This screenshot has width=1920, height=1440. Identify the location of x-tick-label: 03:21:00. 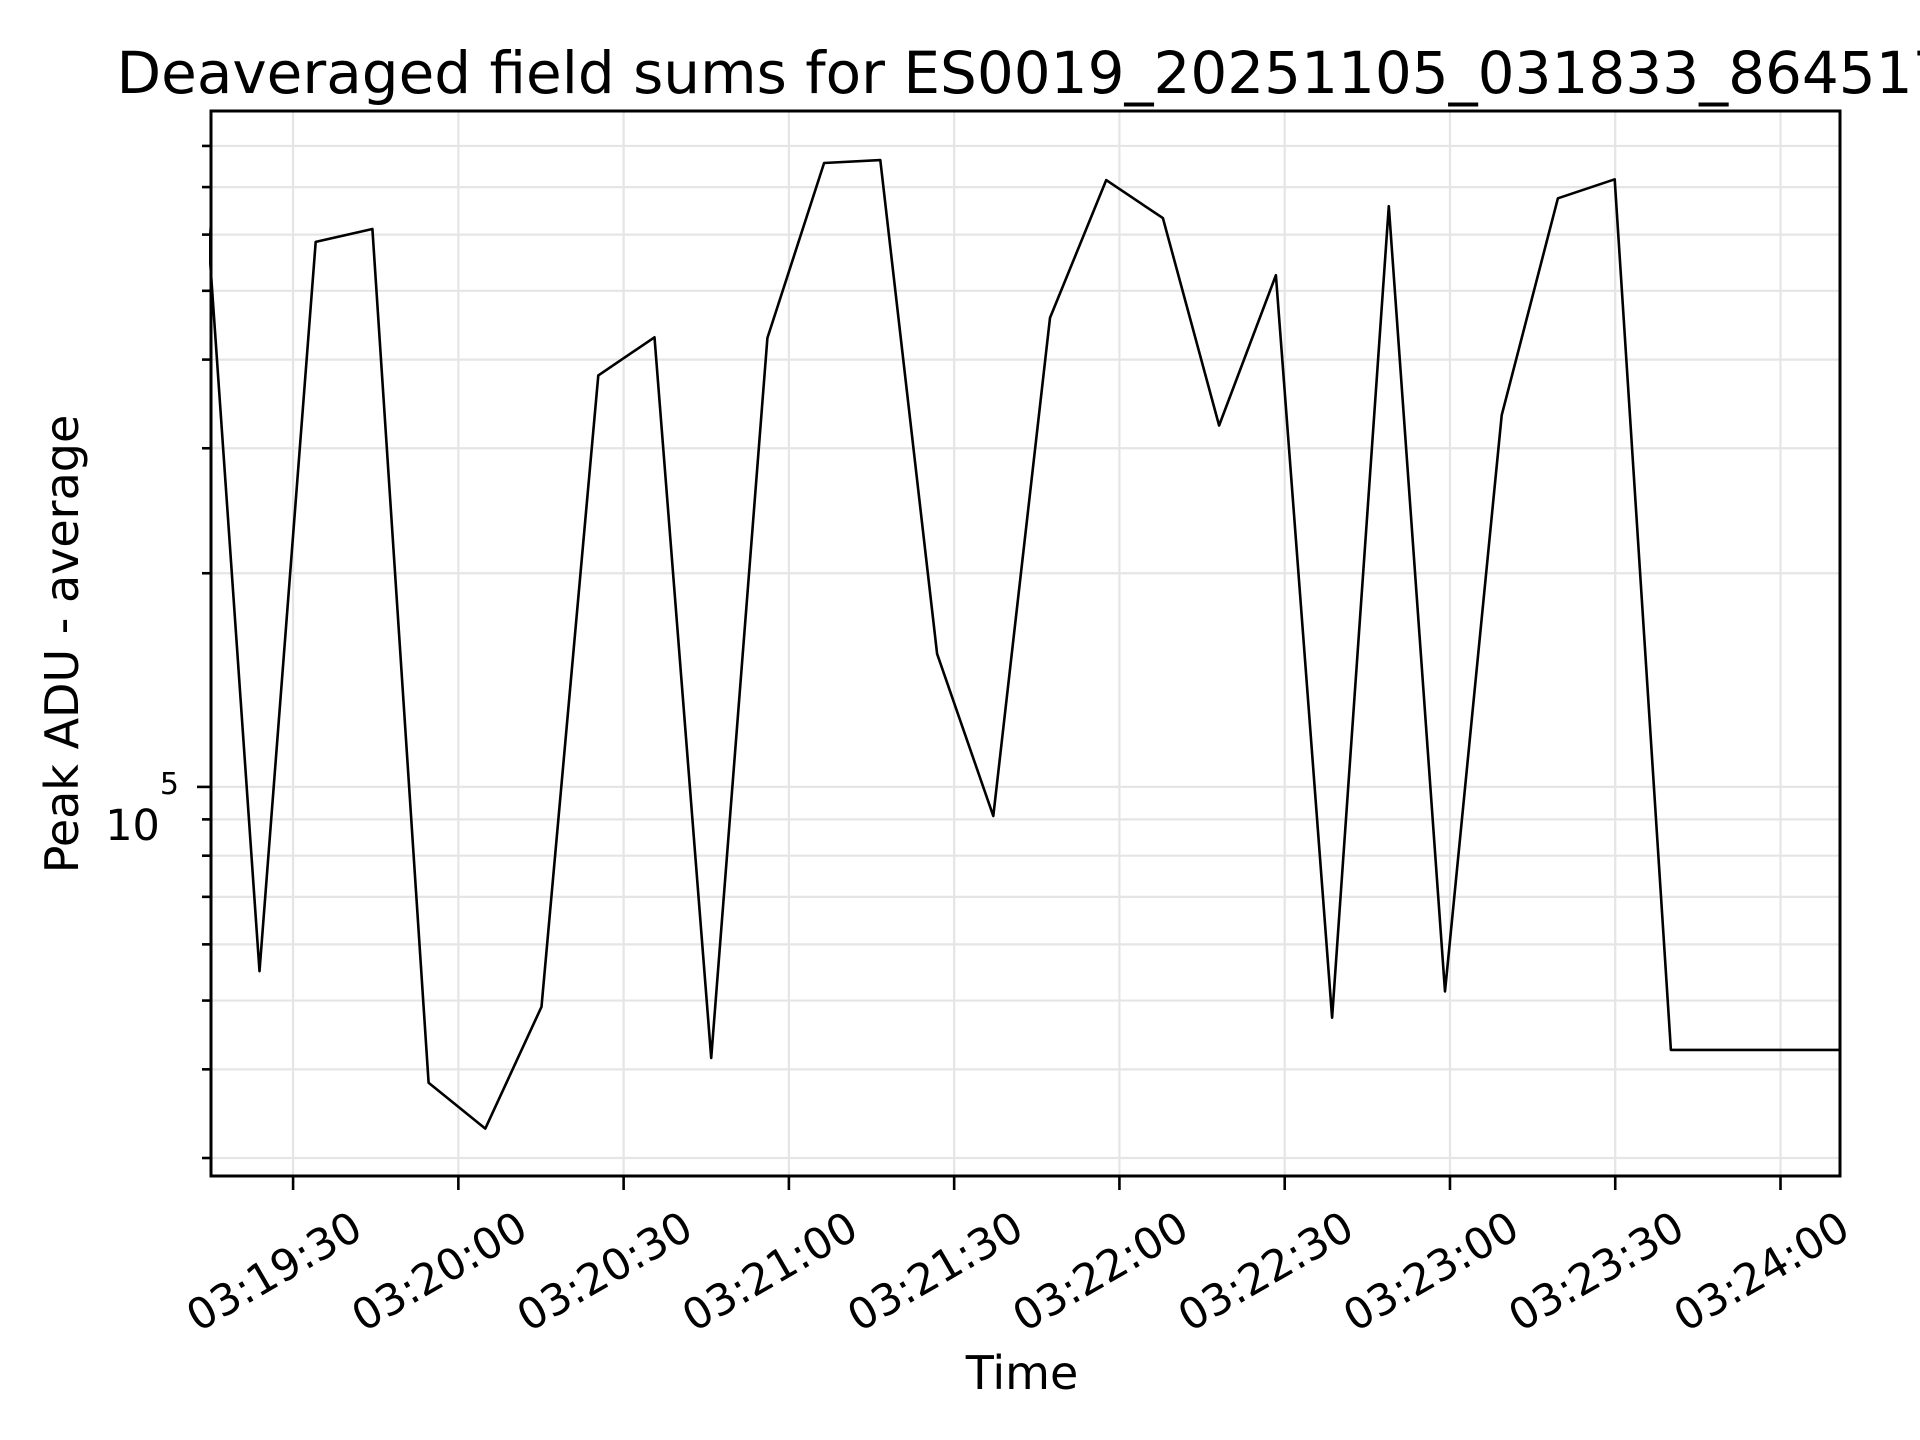
(770, 1272).